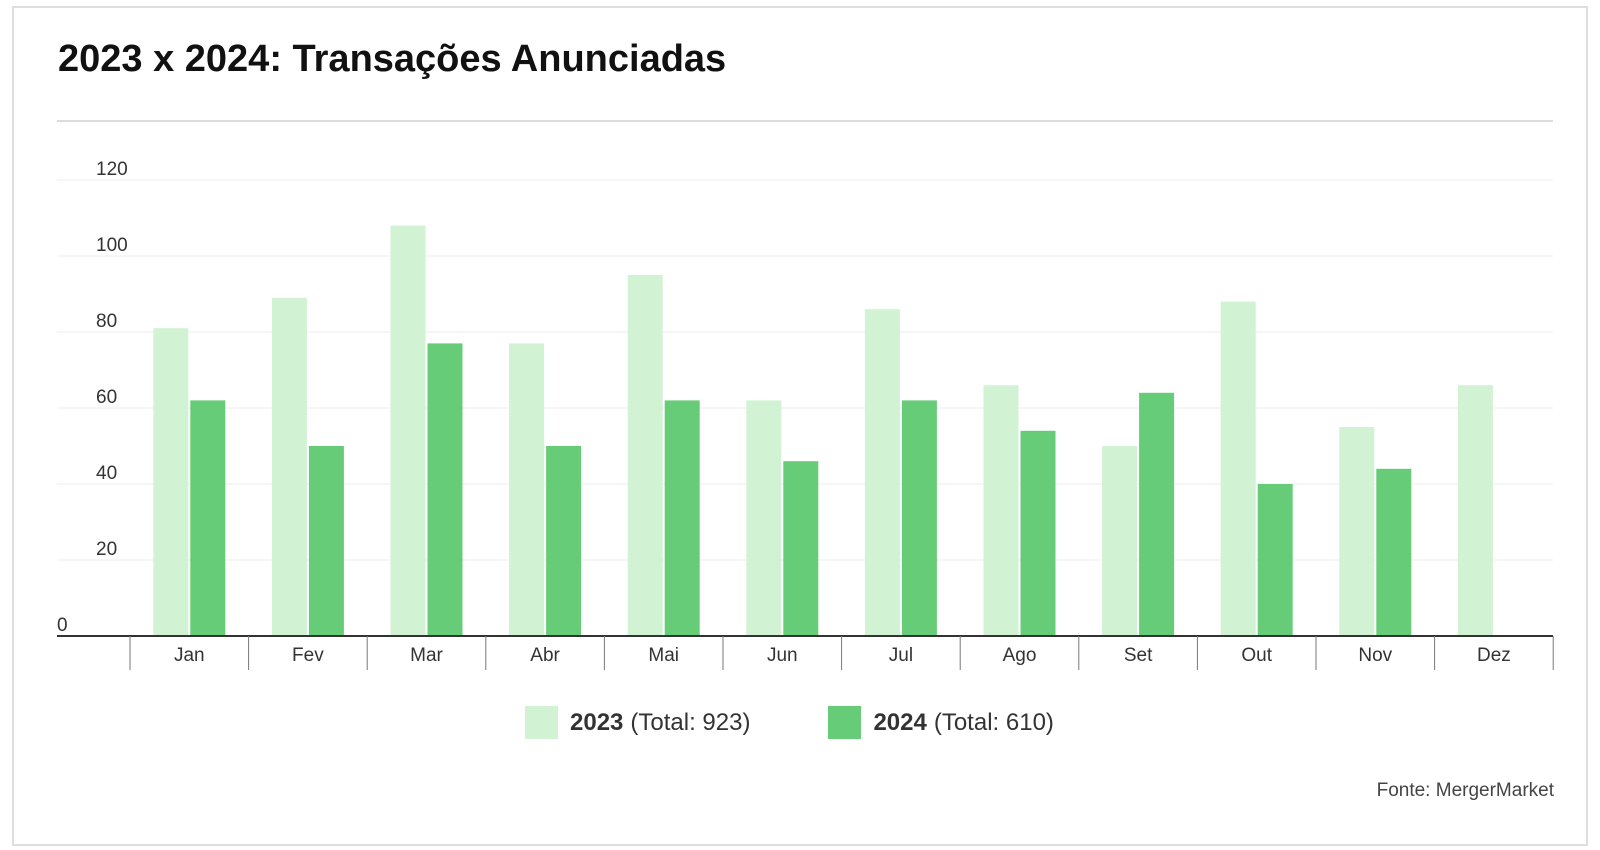 The width and height of the screenshot is (1600, 850). Describe the element at coordinates (1475, 510) in the screenshot. I see `bar-2023-dez` at that location.